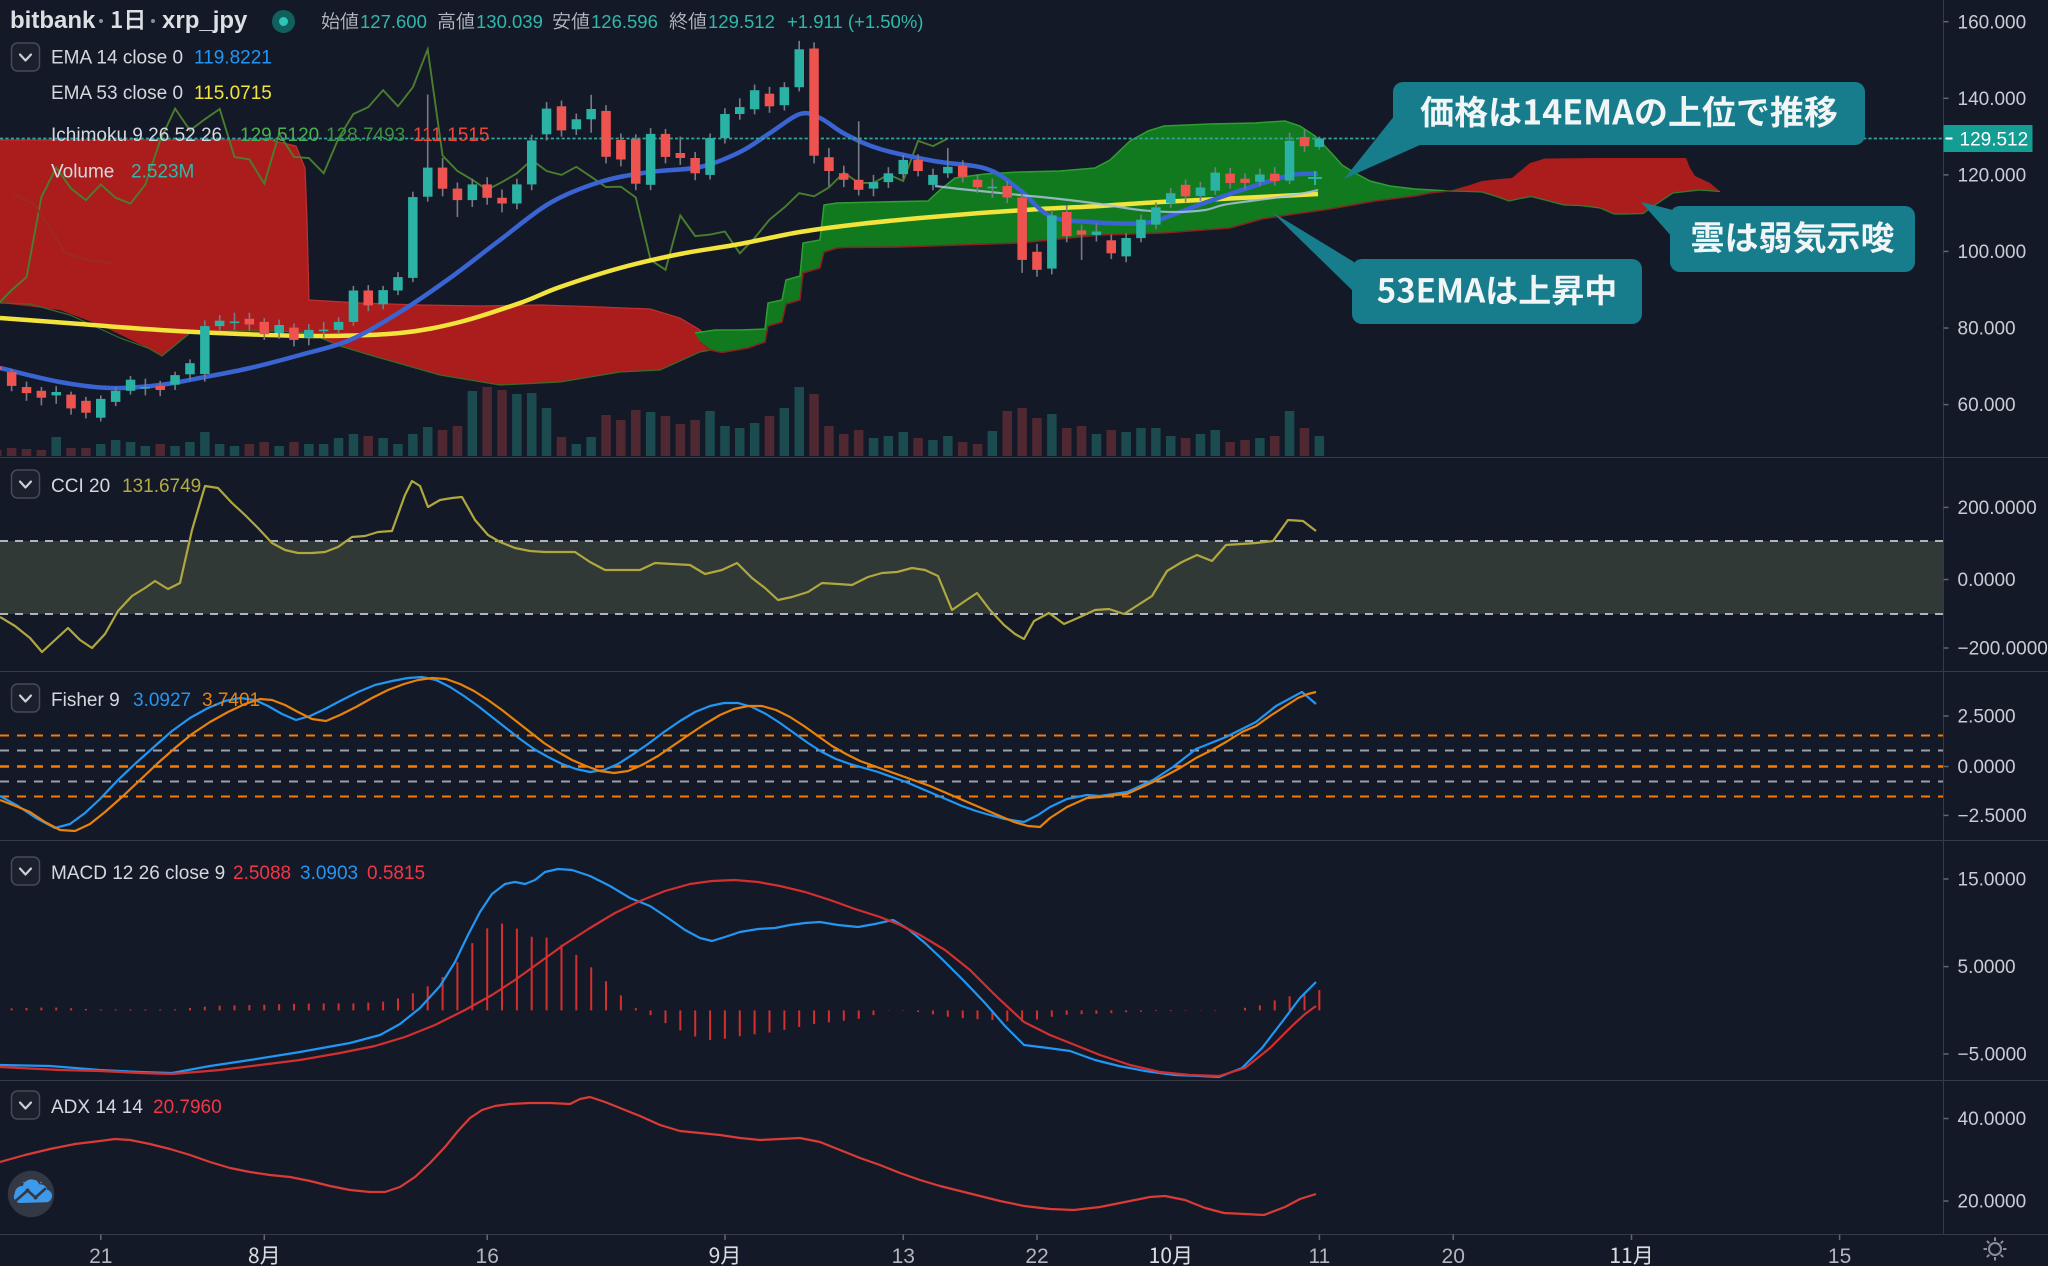 This screenshot has width=2048, height=1266. I want to click on svg-text: −200.0000, so click(2003, 649).